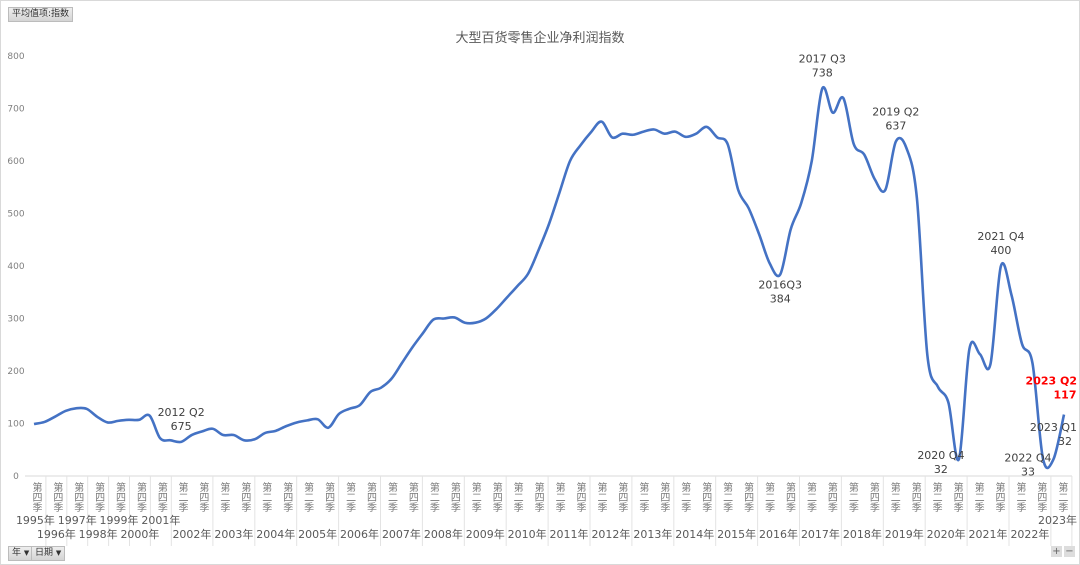  I want to click on year-label: 2003年, so click(233, 534).